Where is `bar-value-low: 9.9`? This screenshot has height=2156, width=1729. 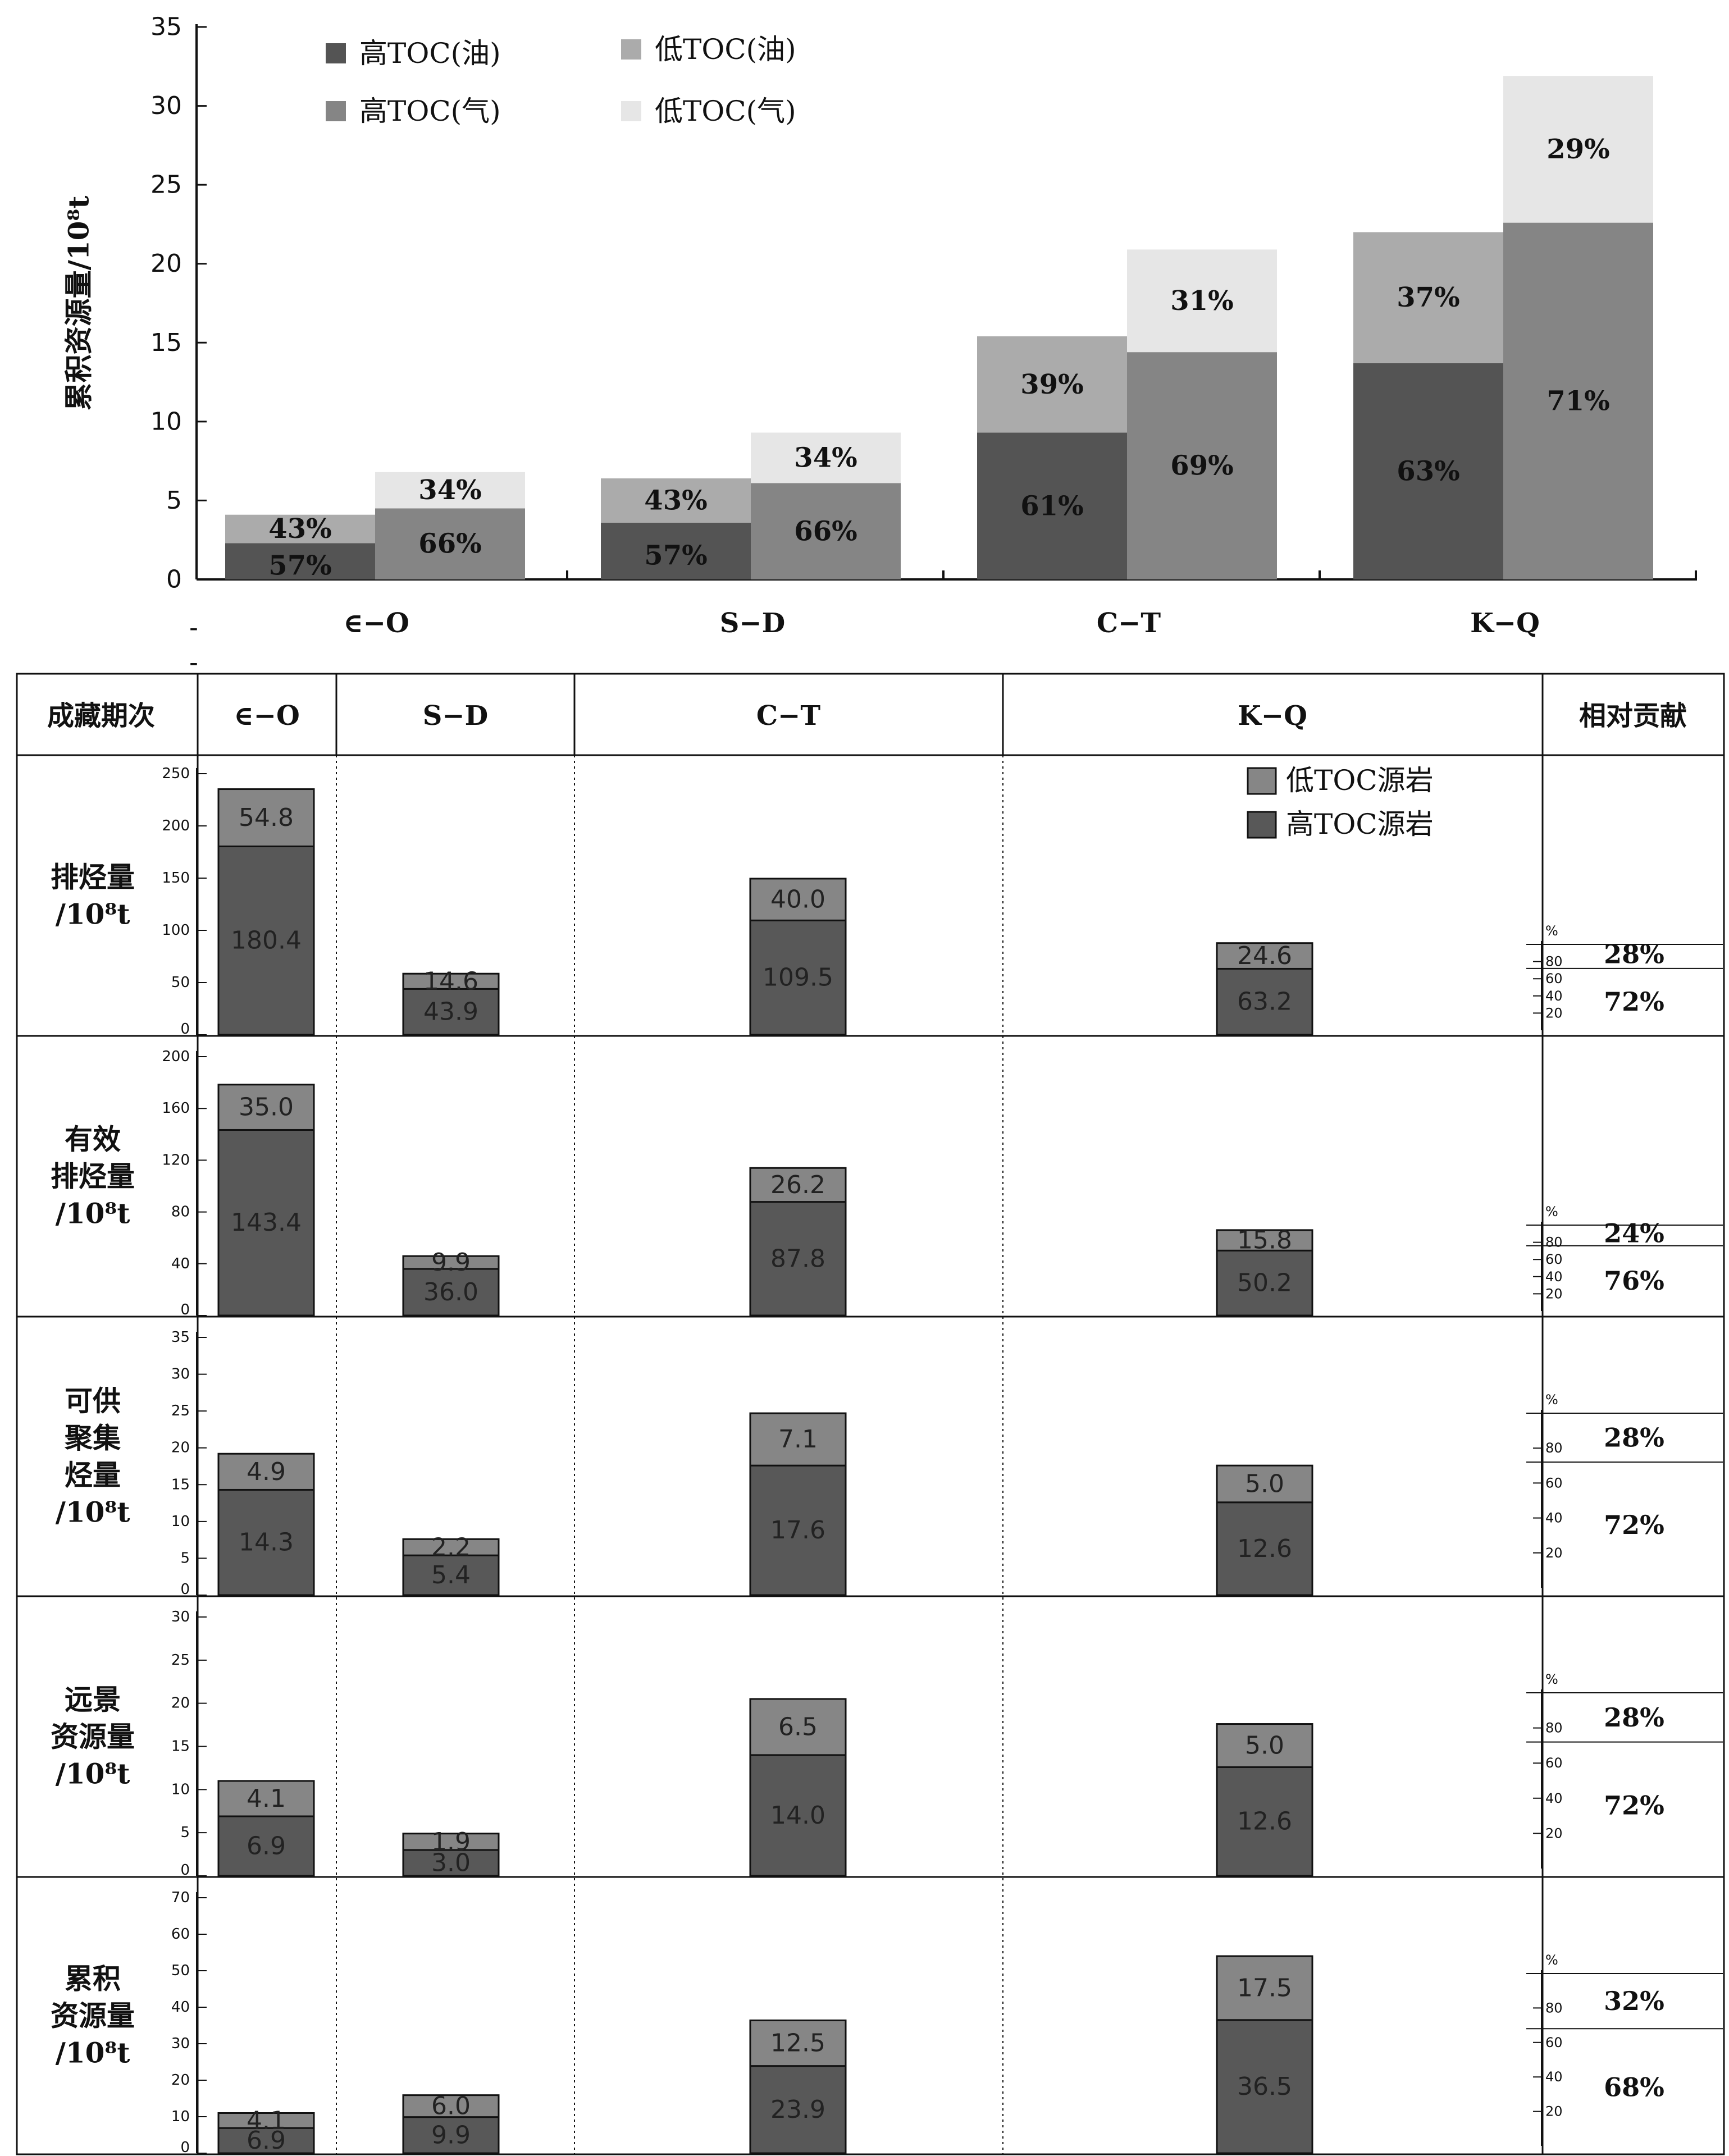
bar-value-low: 9.9 is located at coordinates (451, 1262).